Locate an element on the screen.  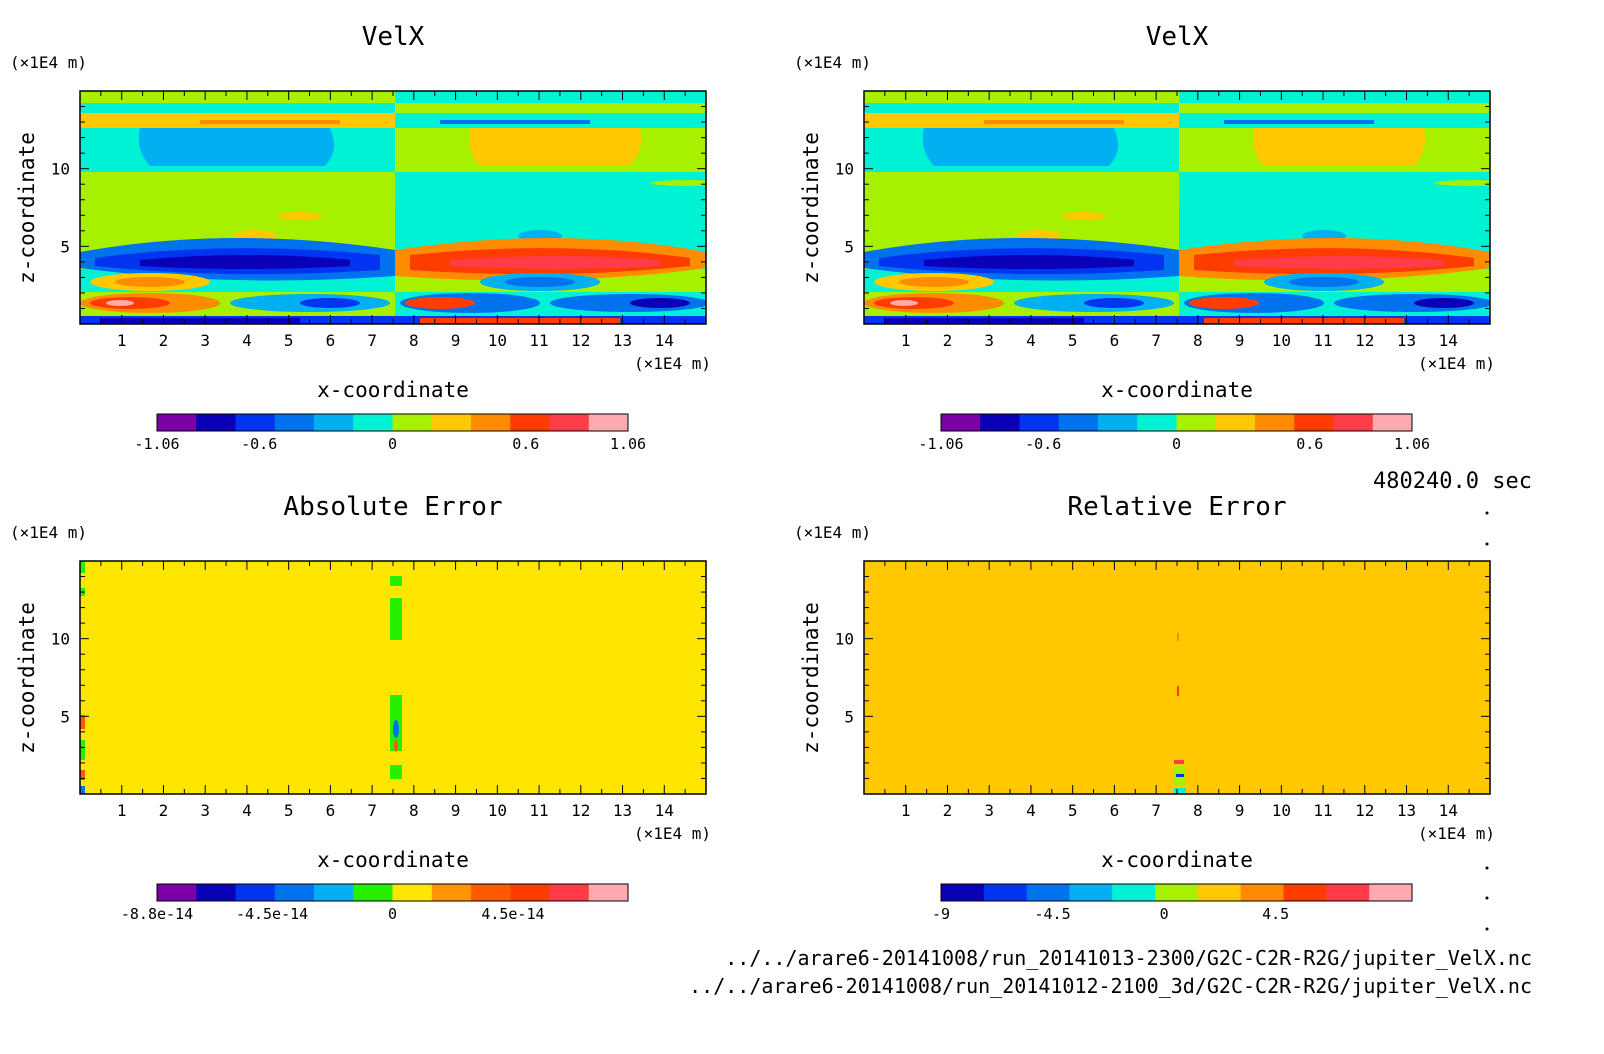
colorbar-tick-label: -4.5e-14 is located at coordinates (272, 914).